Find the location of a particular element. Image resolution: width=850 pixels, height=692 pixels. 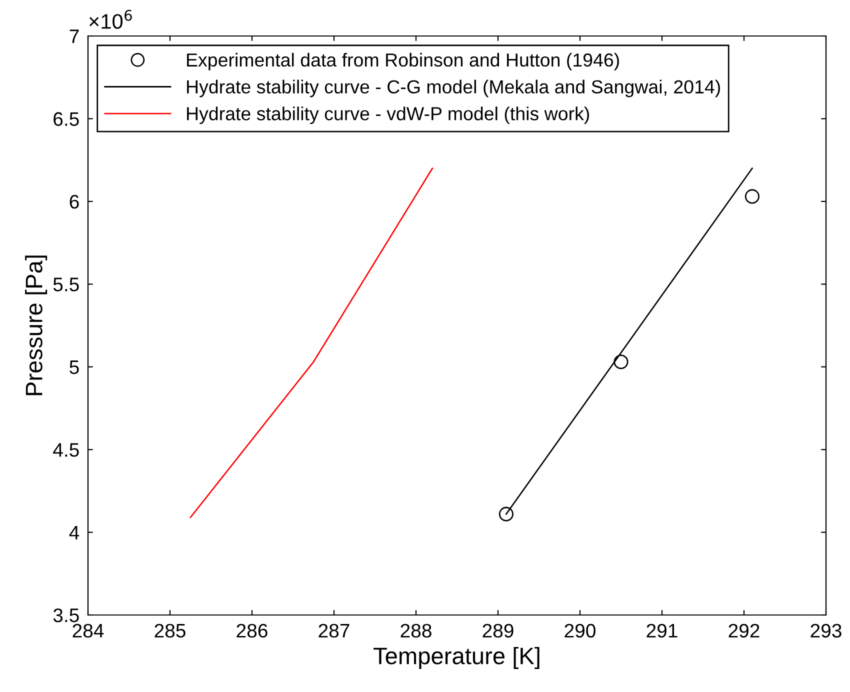

x-tick-label: 286 is located at coordinates (252, 631).